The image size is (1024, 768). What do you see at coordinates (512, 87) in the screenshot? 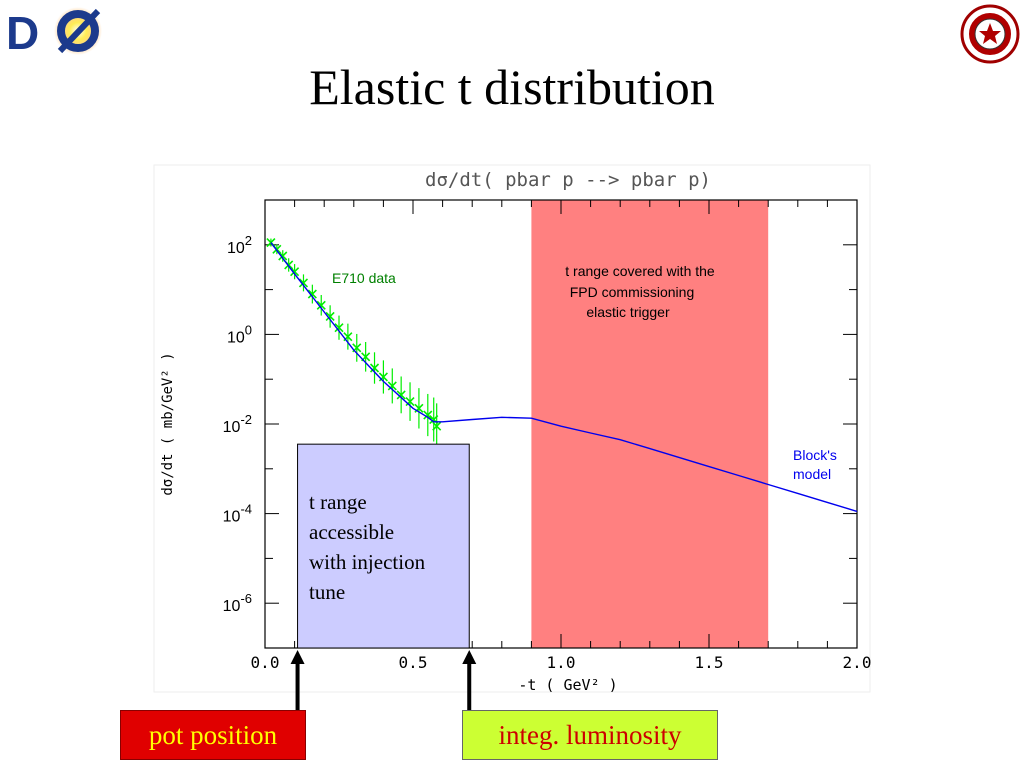
I see `slide-title: Elastic t distribution` at bounding box center [512, 87].